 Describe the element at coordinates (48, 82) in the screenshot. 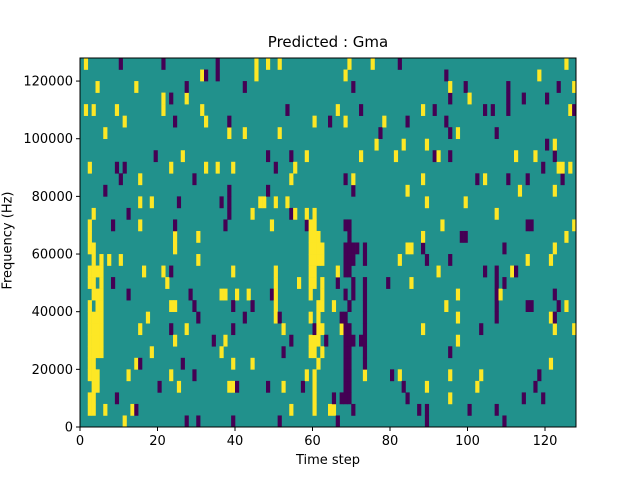

I see `y-tick-label: 120000` at that location.